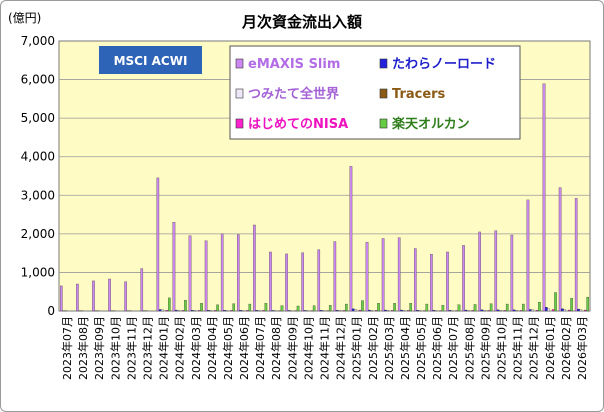 This screenshot has width=604, height=412. What do you see at coordinates (99, 348) in the screenshot?
I see `x-tick-label: 2023年09月` at bounding box center [99, 348].